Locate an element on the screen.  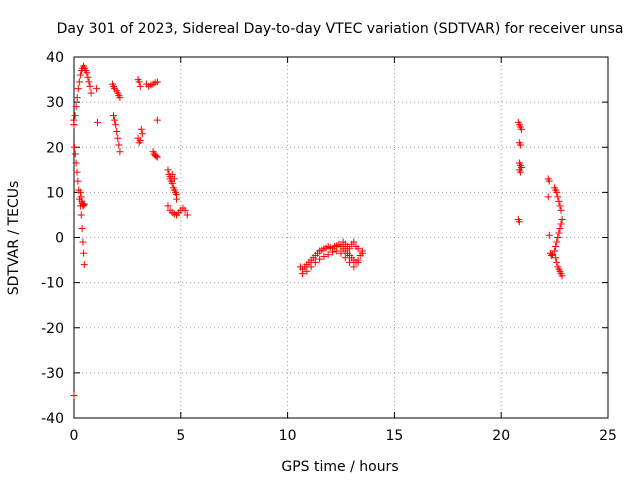
y-tick-label: 40 is located at coordinates (55, 58).